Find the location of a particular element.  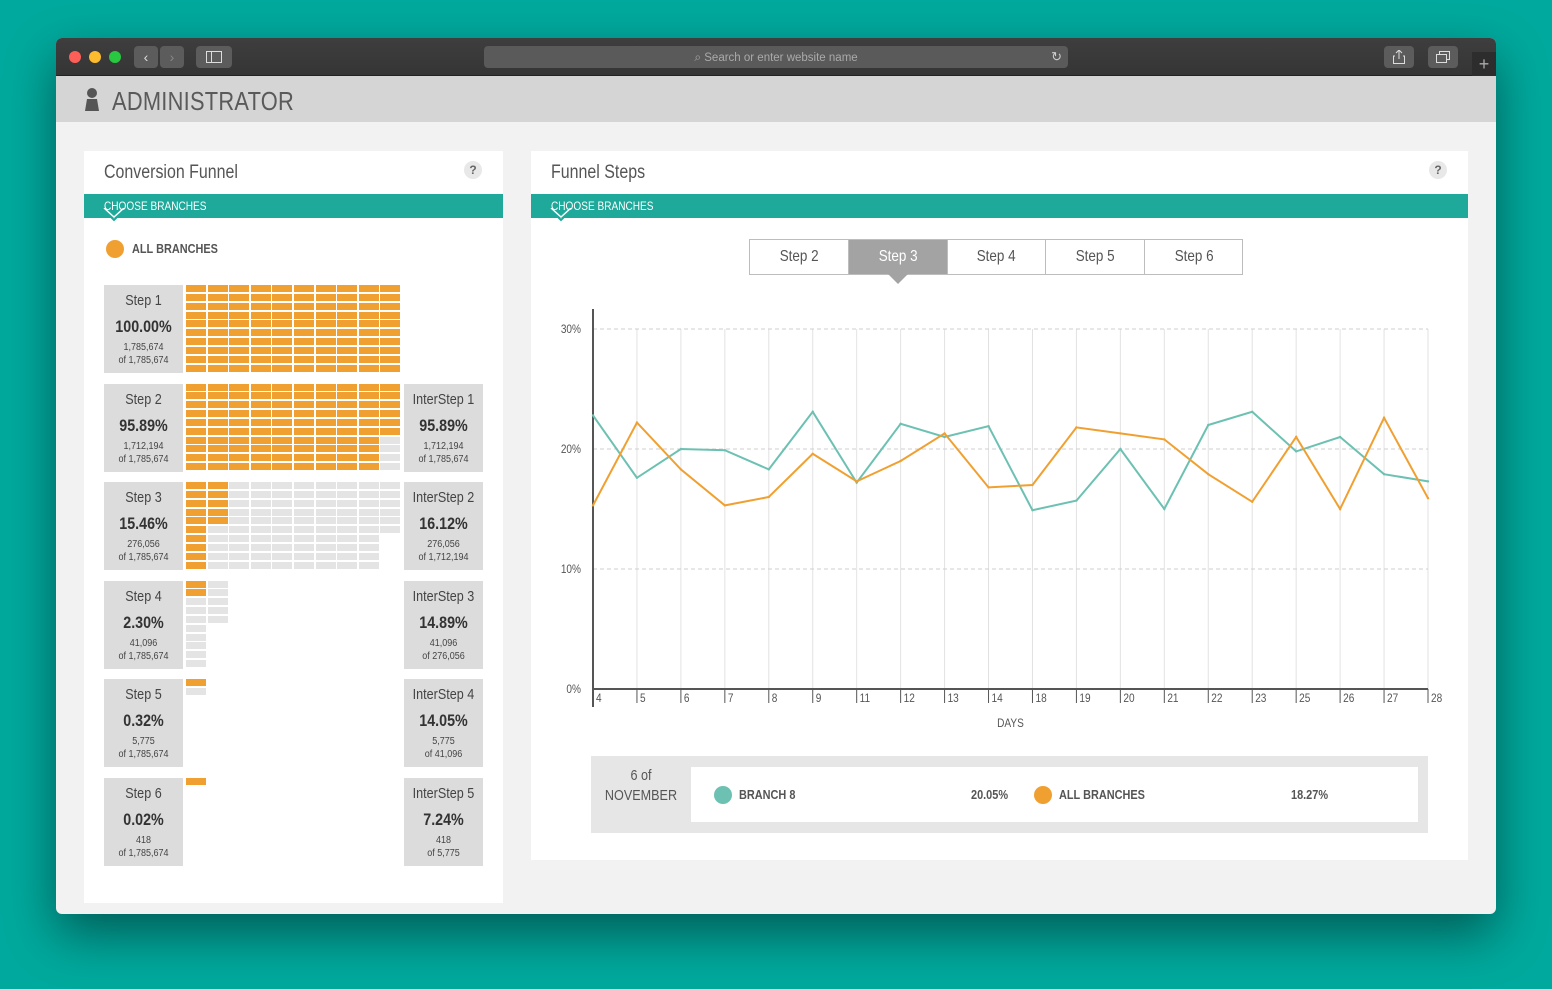

interstep-5-box-percent: 7.24% is located at coordinates (443, 819).